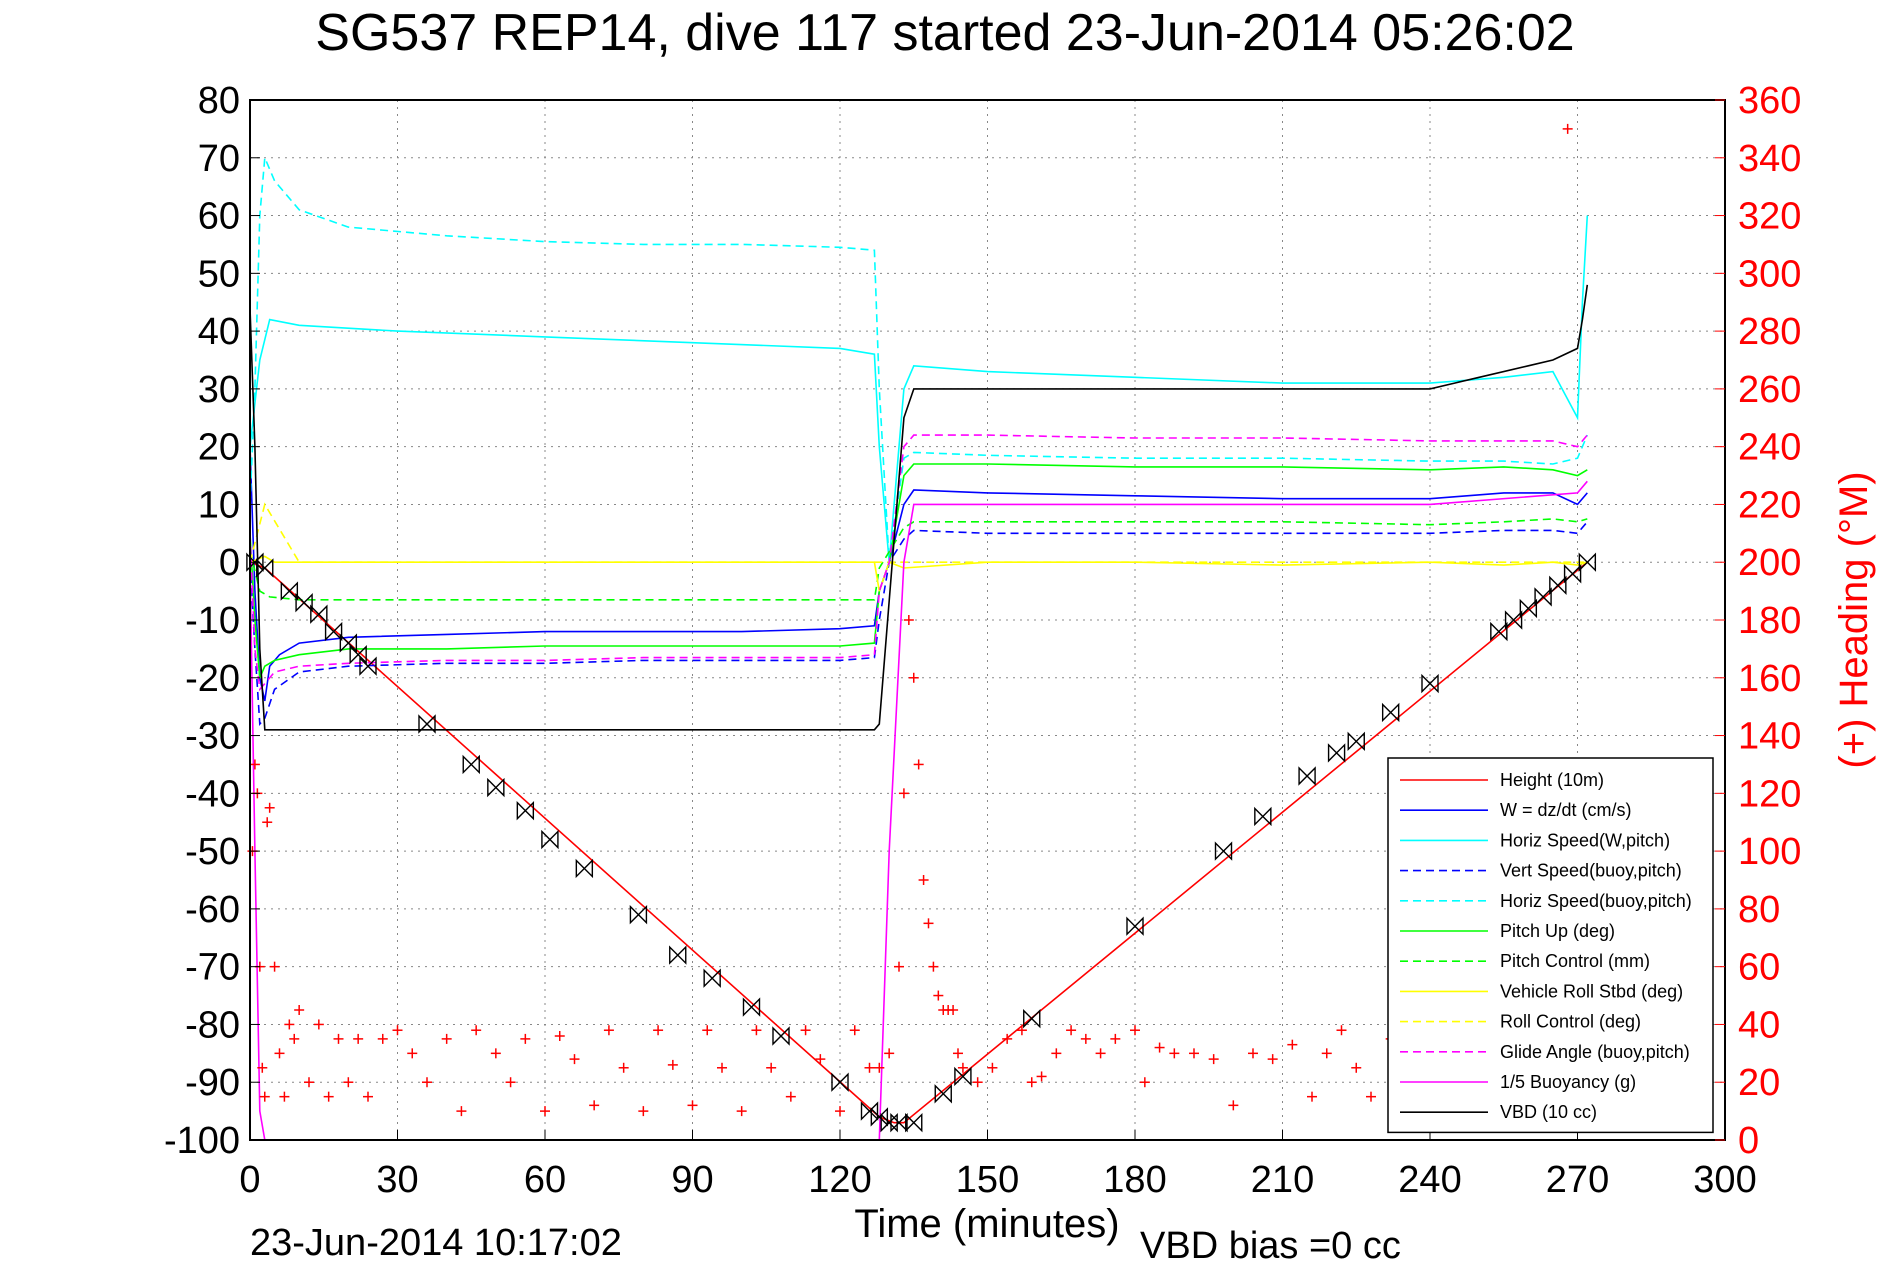 The width and height of the screenshot is (1891, 1262). I want to click on series-pitch-up-deg, so click(918, 571).